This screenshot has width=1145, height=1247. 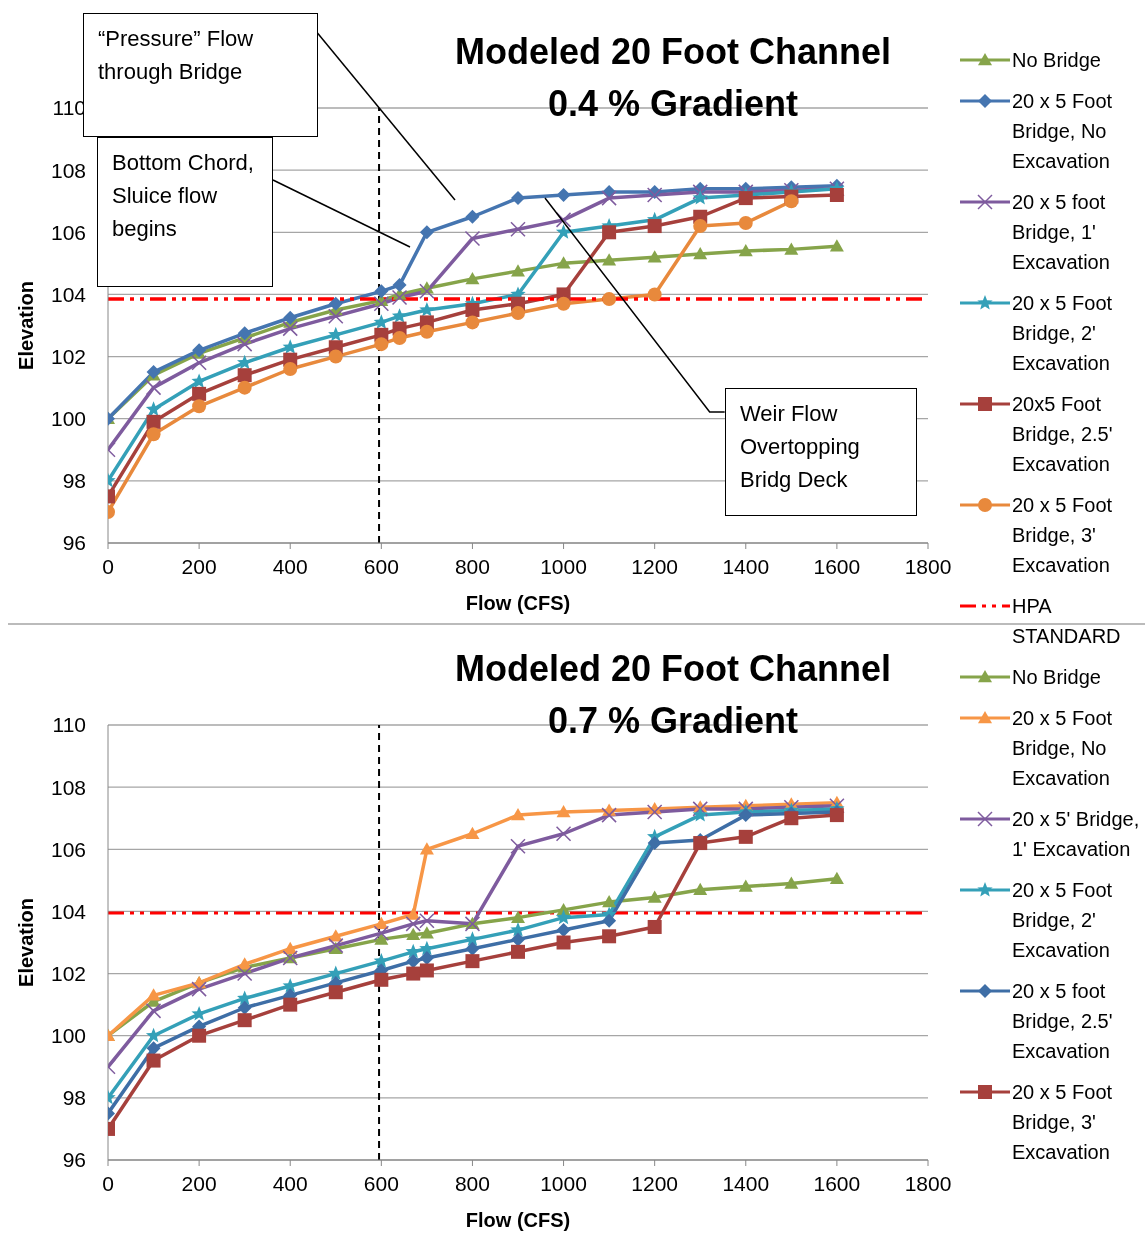 I want to click on legend-label: 20x5 Foot Bridge, 2.5' Excavation, so click(x=1063, y=434).